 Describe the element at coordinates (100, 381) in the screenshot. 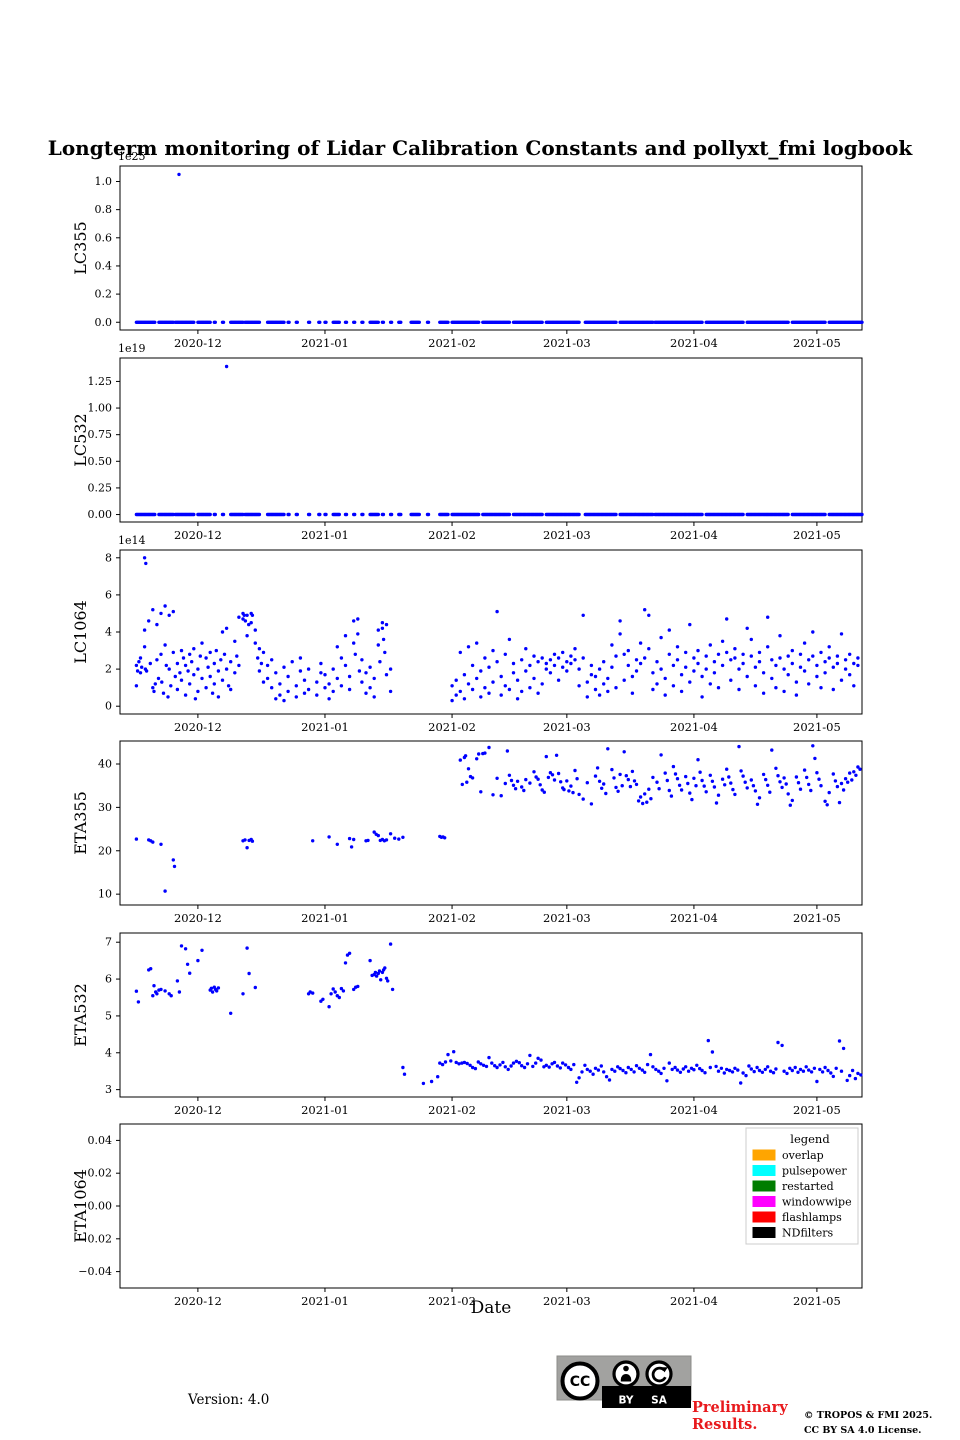

I see `y-tick-label: 1.25` at that location.